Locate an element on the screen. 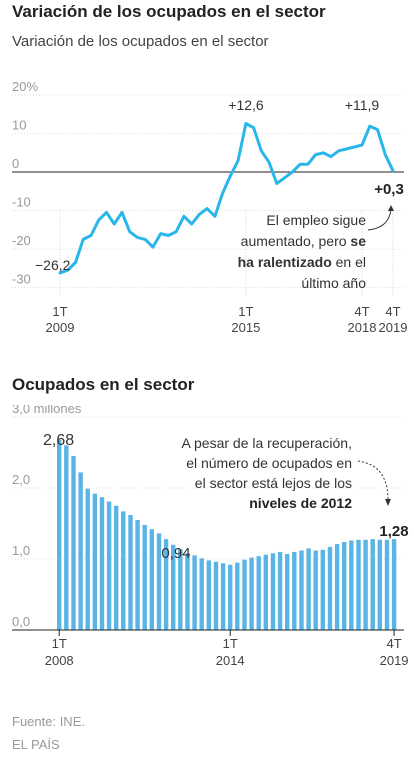 The width and height of the screenshot is (414, 776). min-value-label: 0,94 is located at coordinates (175, 553).